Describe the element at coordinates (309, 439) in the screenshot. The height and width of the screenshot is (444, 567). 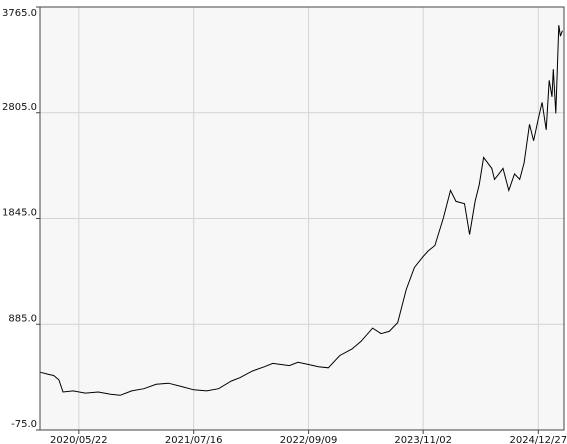
I see `x-tick-label: 2022/09/09` at that location.